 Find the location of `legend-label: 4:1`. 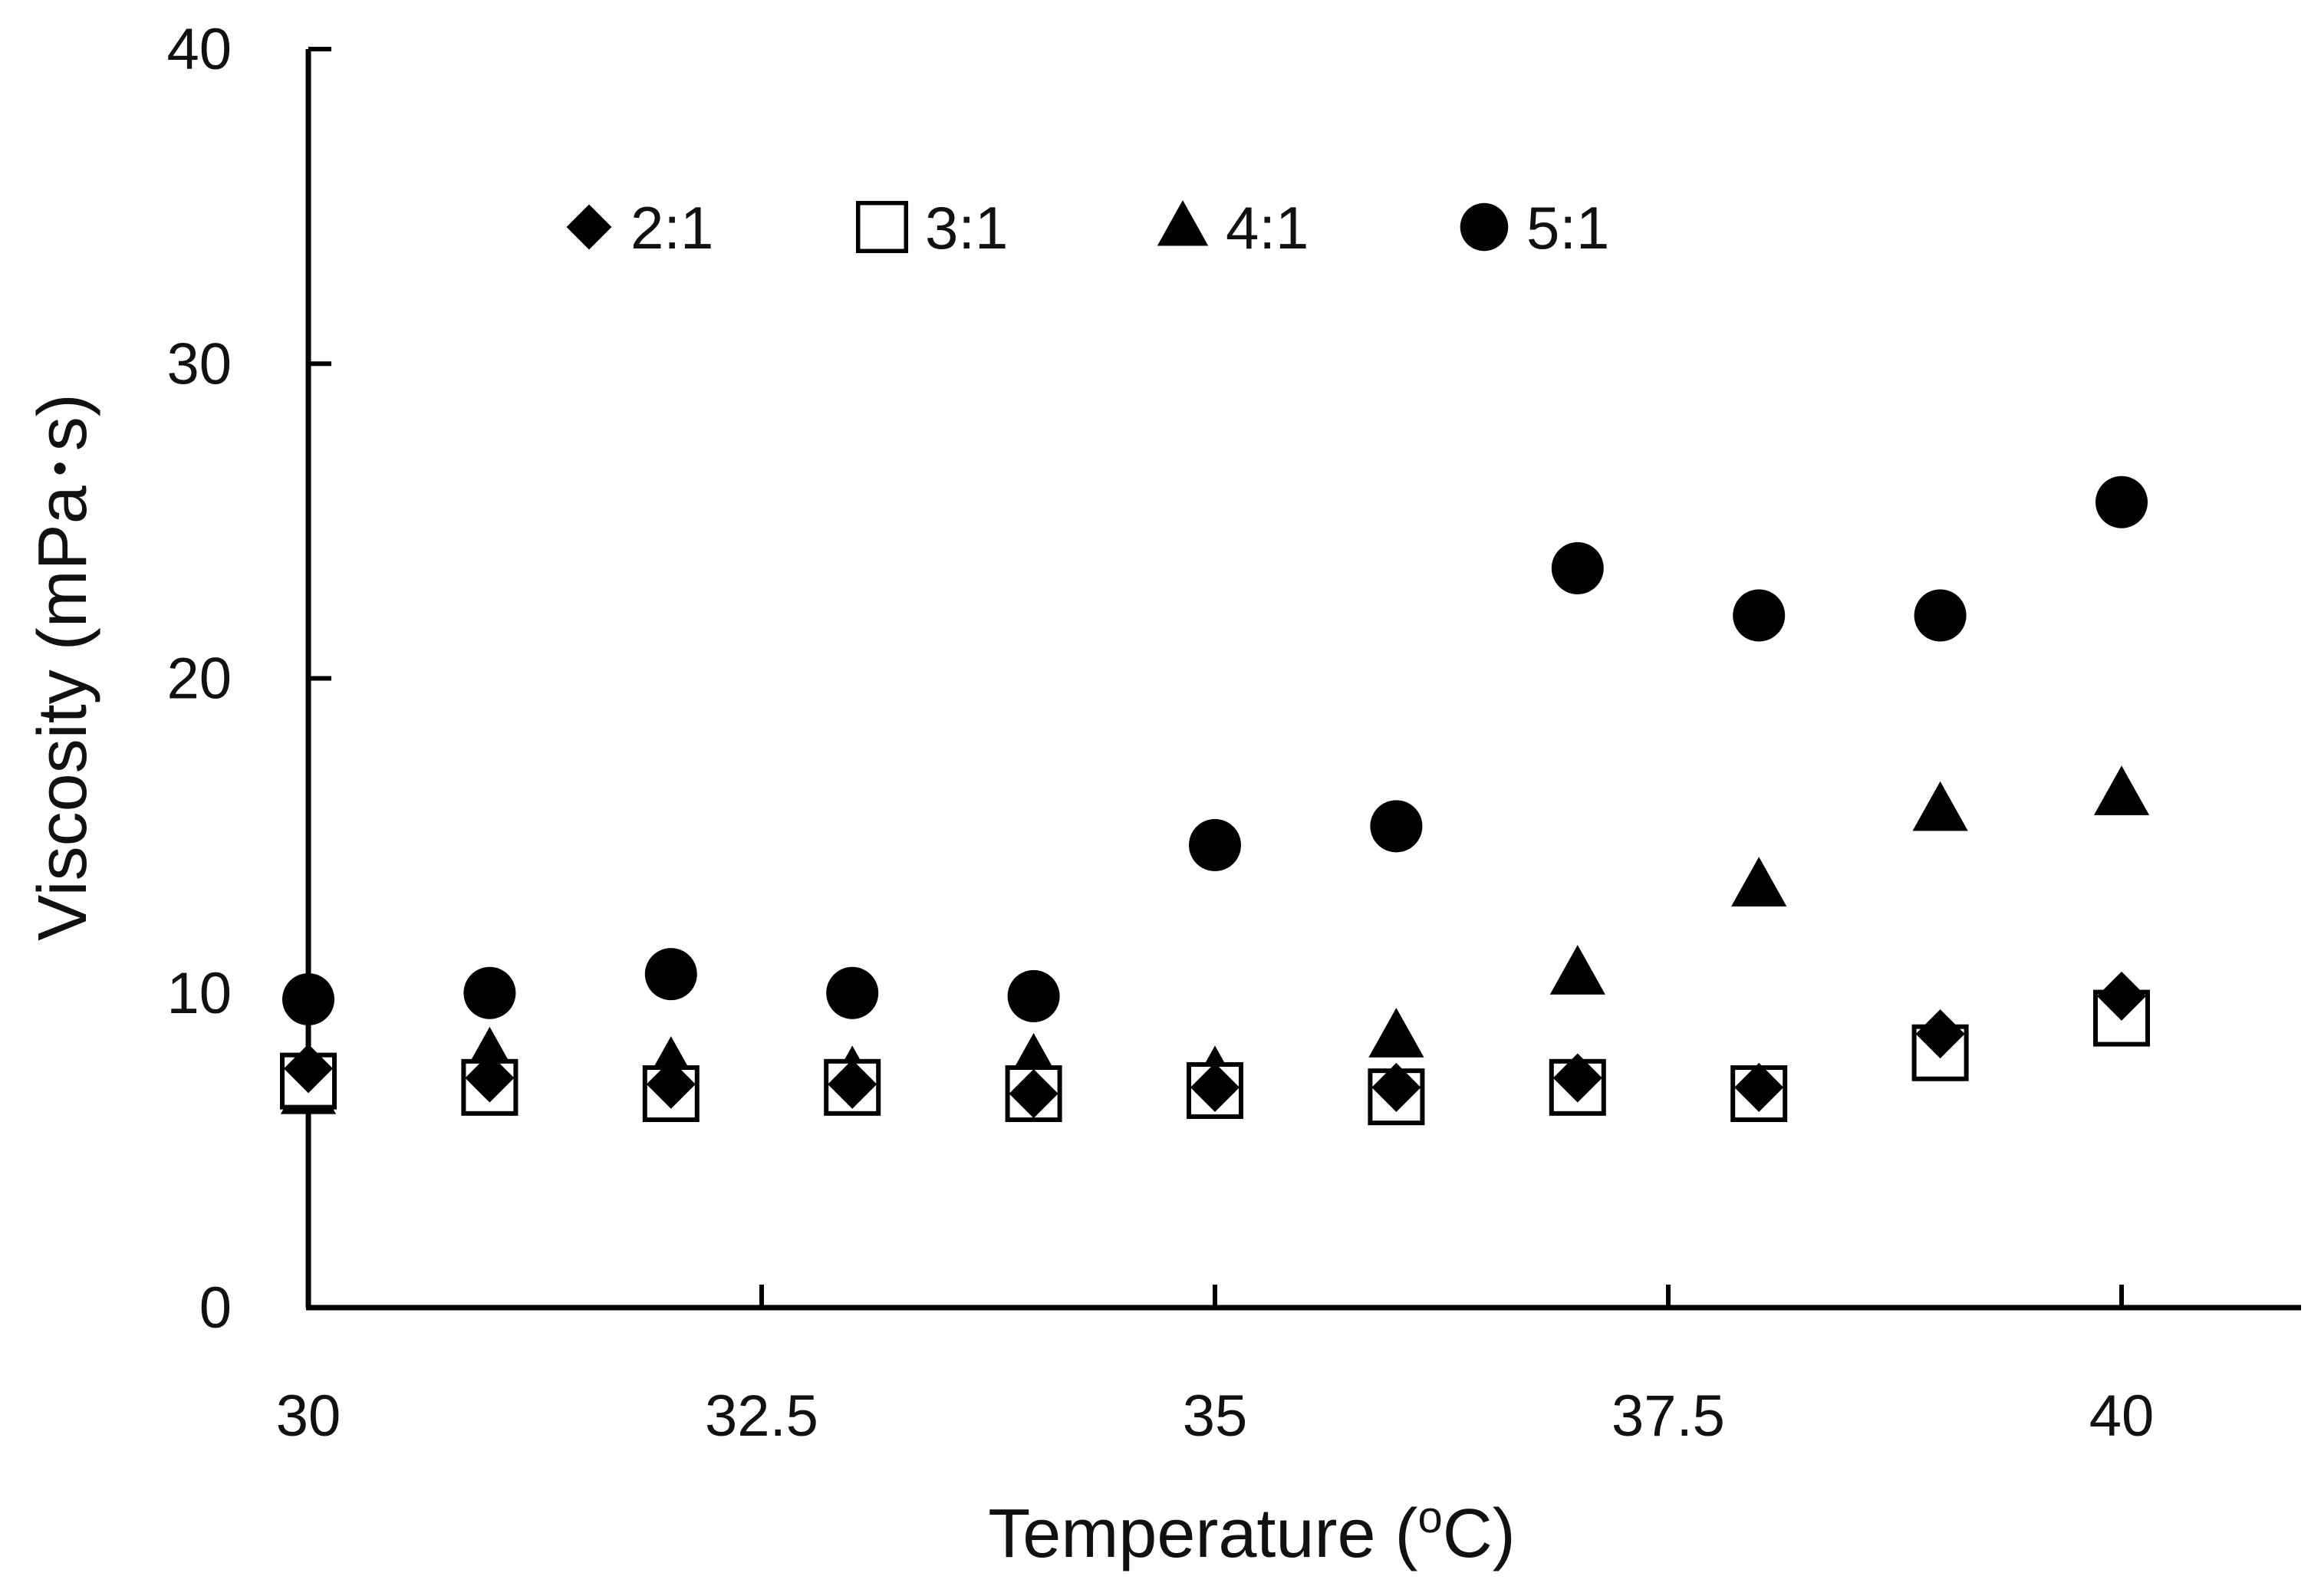

legend-label: 4:1 is located at coordinates (1267, 228).